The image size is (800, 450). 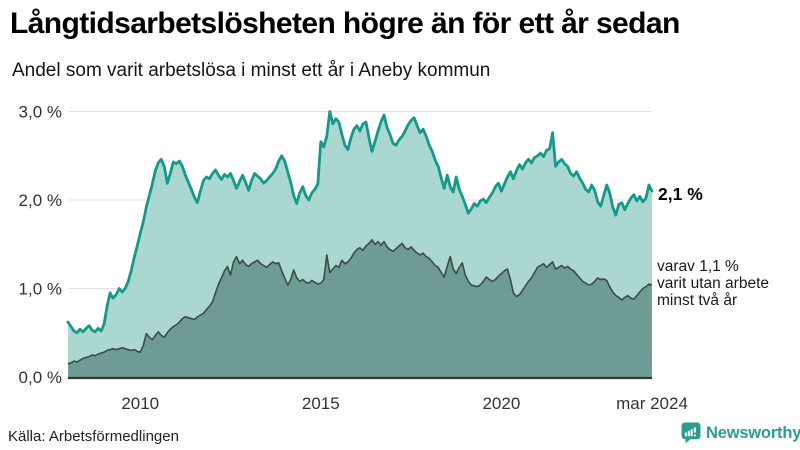 I want to click on latest-value-label: 2,1 %, so click(x=680, y=194).